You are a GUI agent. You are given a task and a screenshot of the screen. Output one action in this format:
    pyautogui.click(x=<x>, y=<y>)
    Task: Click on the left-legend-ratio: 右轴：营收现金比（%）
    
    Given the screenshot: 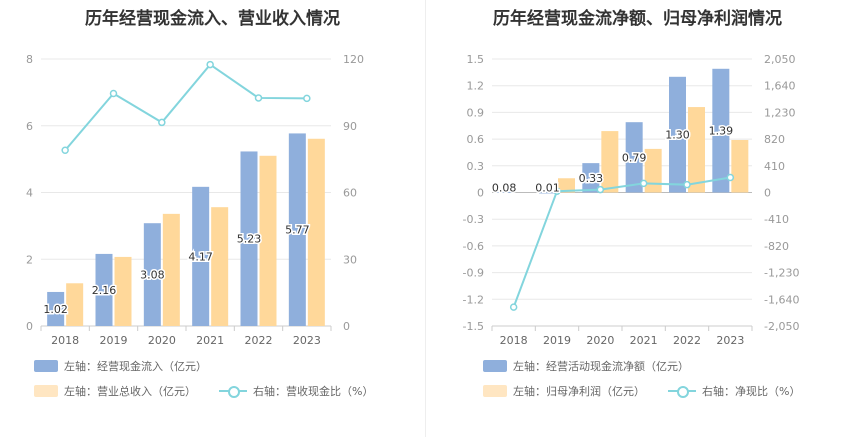 What is the action you would take?
    pyautogui.click(x=296, y=391)
    